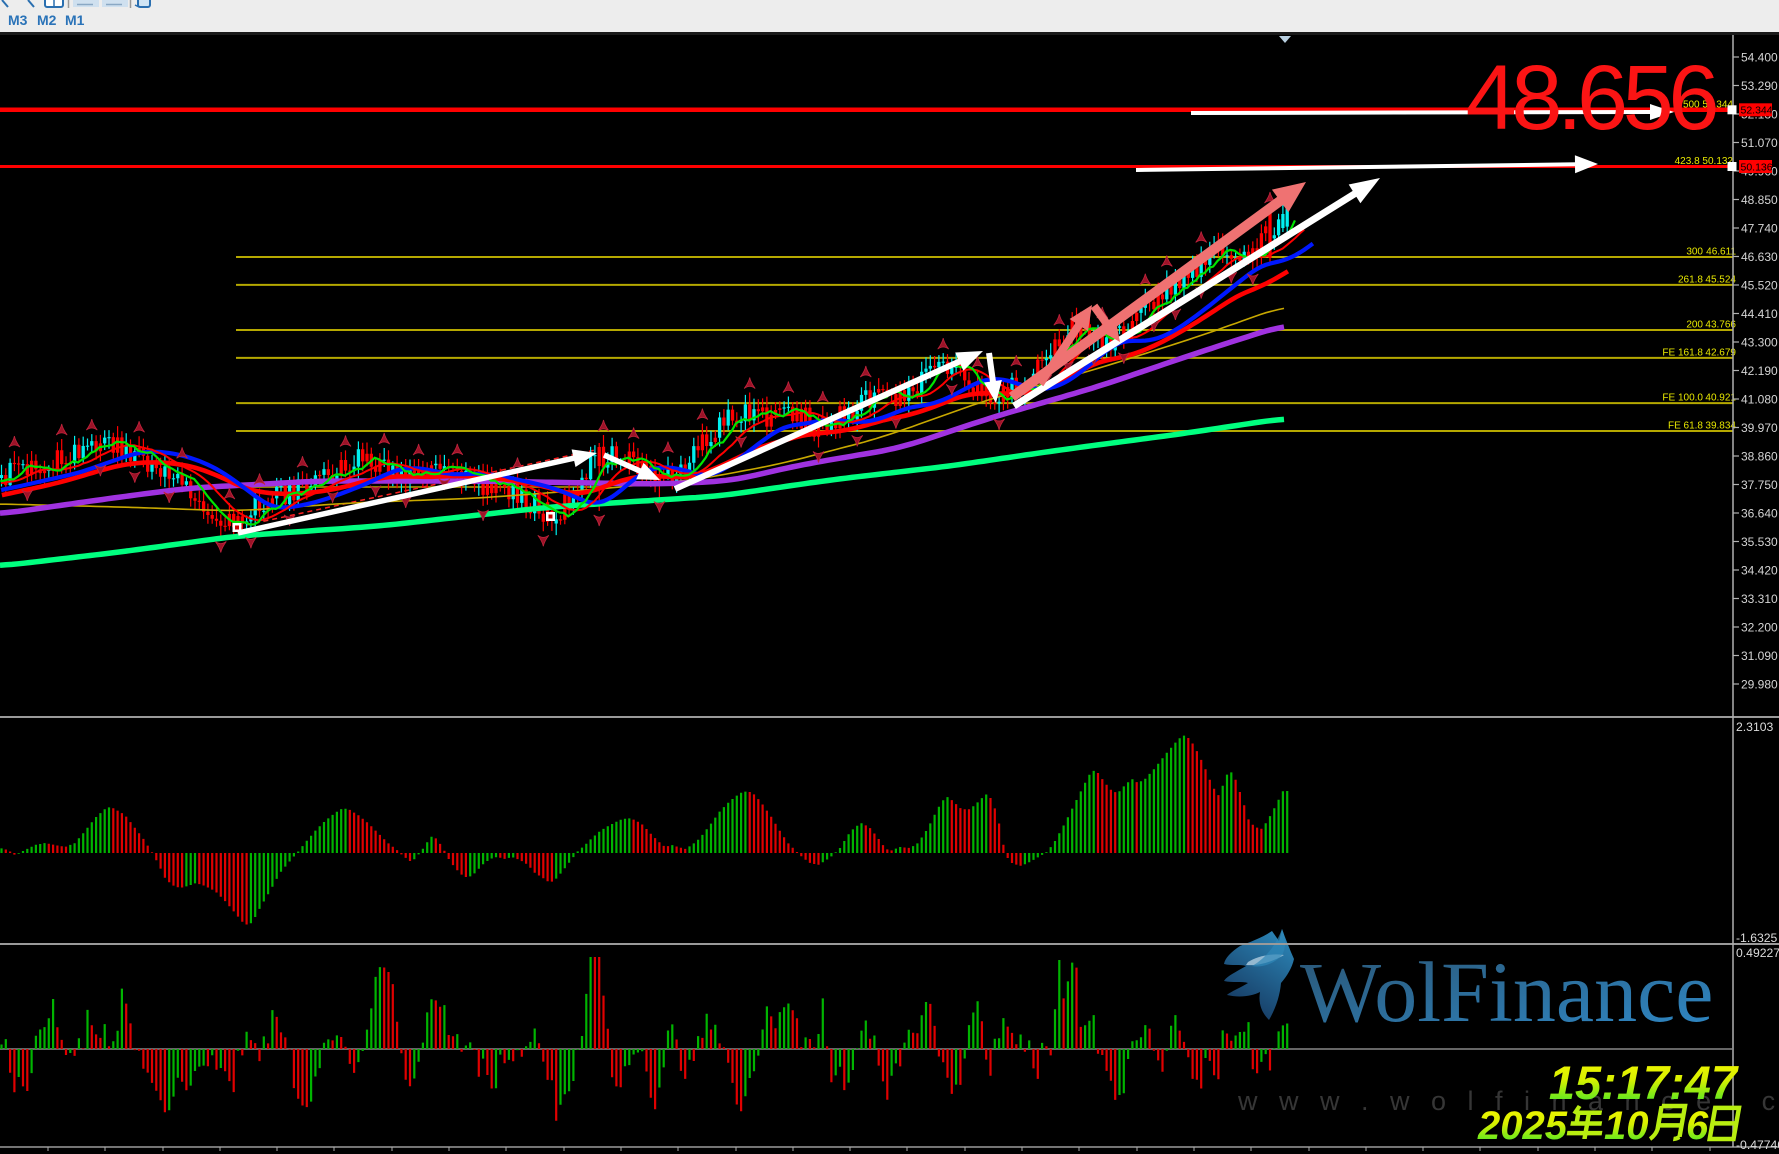  What do you see at coordinates (1522, 1126) in the screenshot?
I see `svg-text: 2025` at bounding box center [1522, 1126].